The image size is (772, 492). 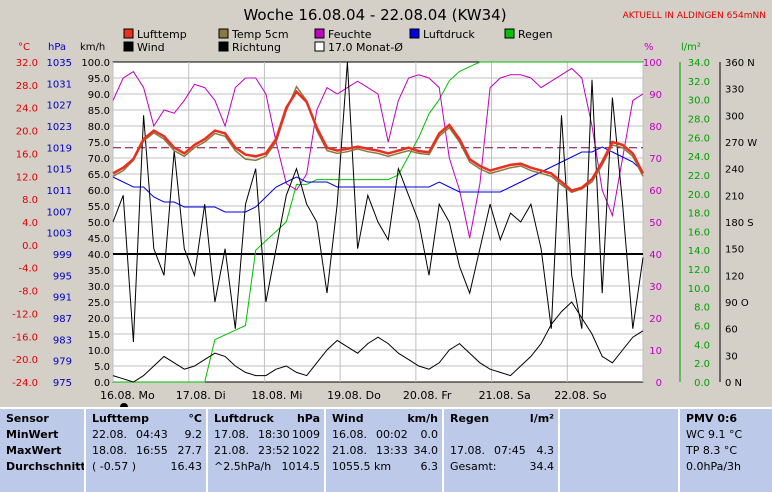 What do you see at coordinates (655, 159) in the screenshot?
I see `humidity-tick-label: 70` at bounding box center [655, 159].